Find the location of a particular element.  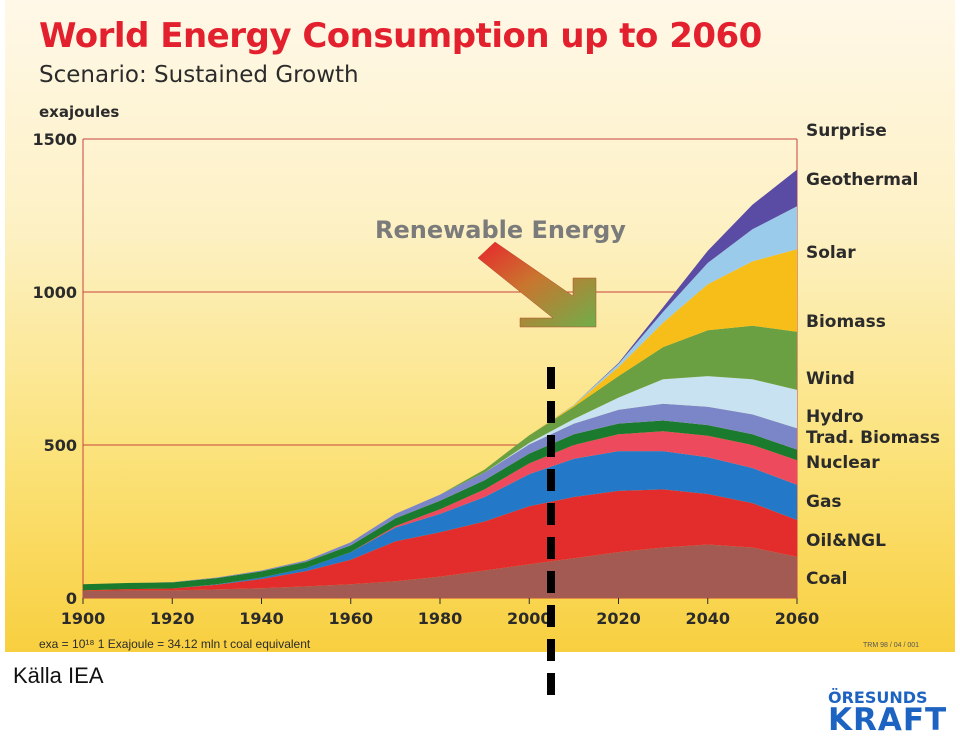

area-coal is located at coordinates (440, 571).